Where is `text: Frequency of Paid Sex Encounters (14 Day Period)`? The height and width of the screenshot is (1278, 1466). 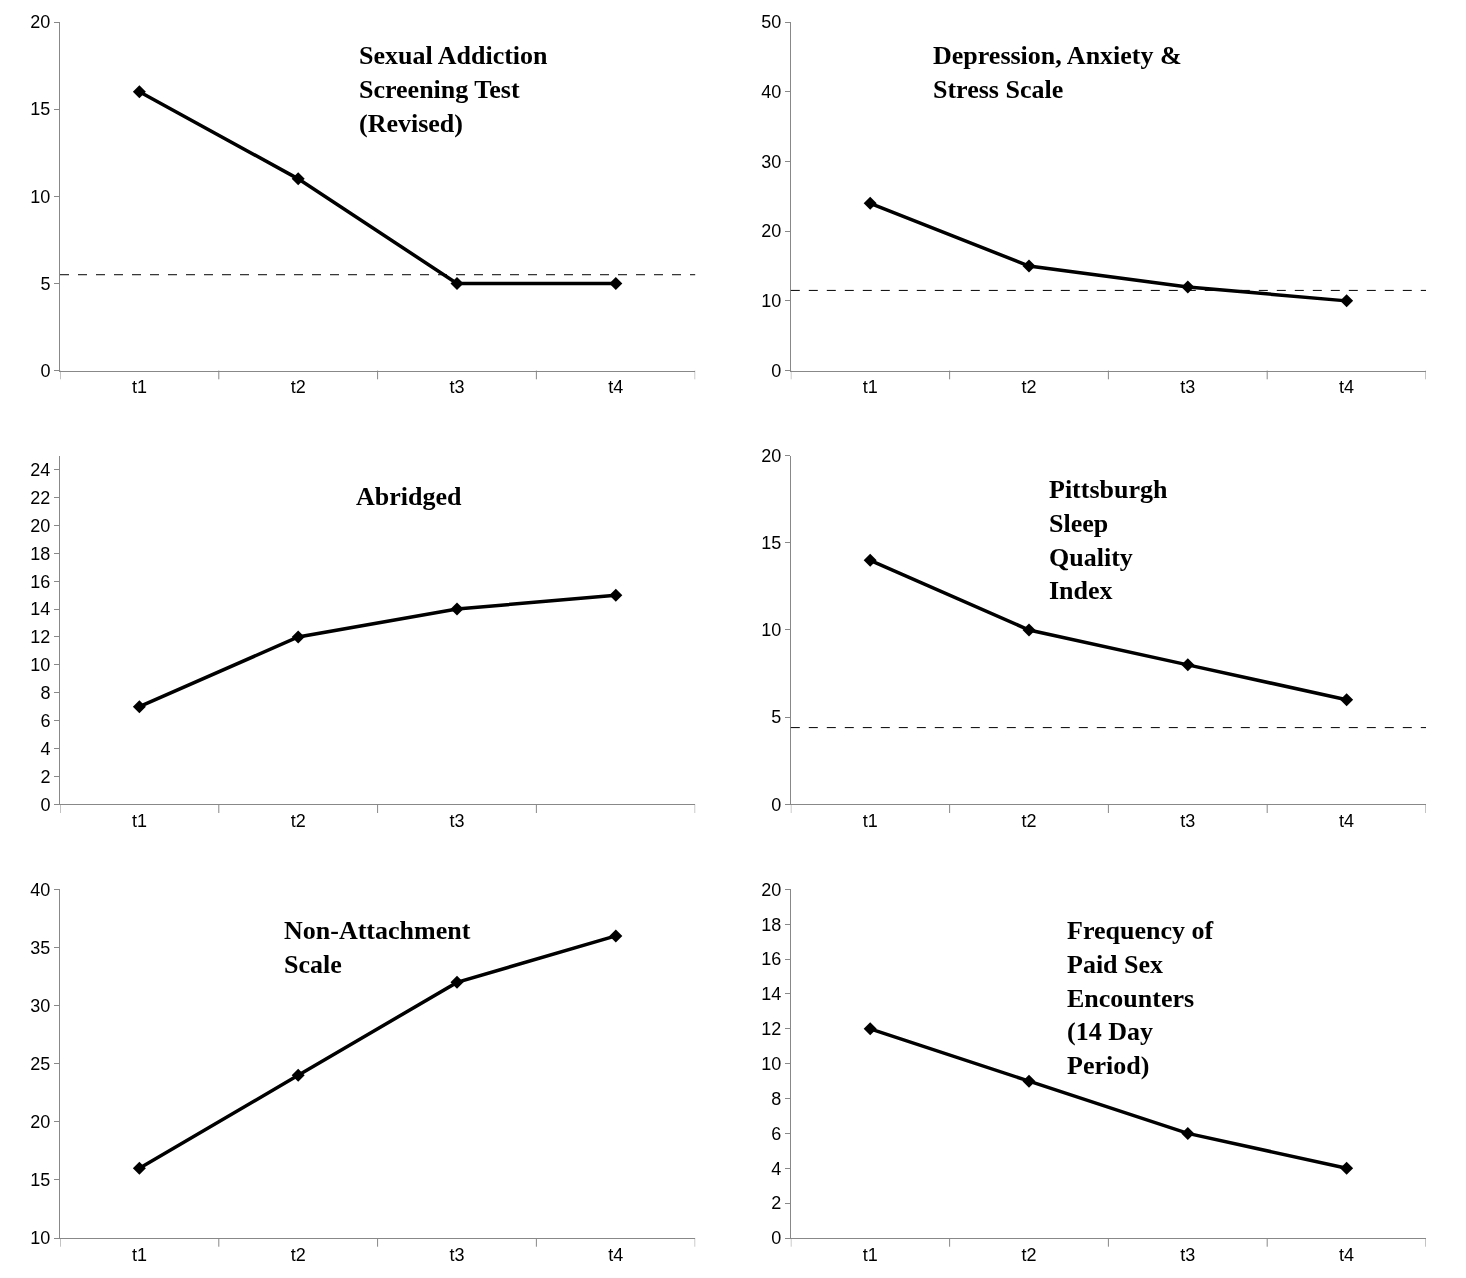 text: Frequency of Paid Sex Encounters (14 Day Period) is located at coordinates (1140, 998).